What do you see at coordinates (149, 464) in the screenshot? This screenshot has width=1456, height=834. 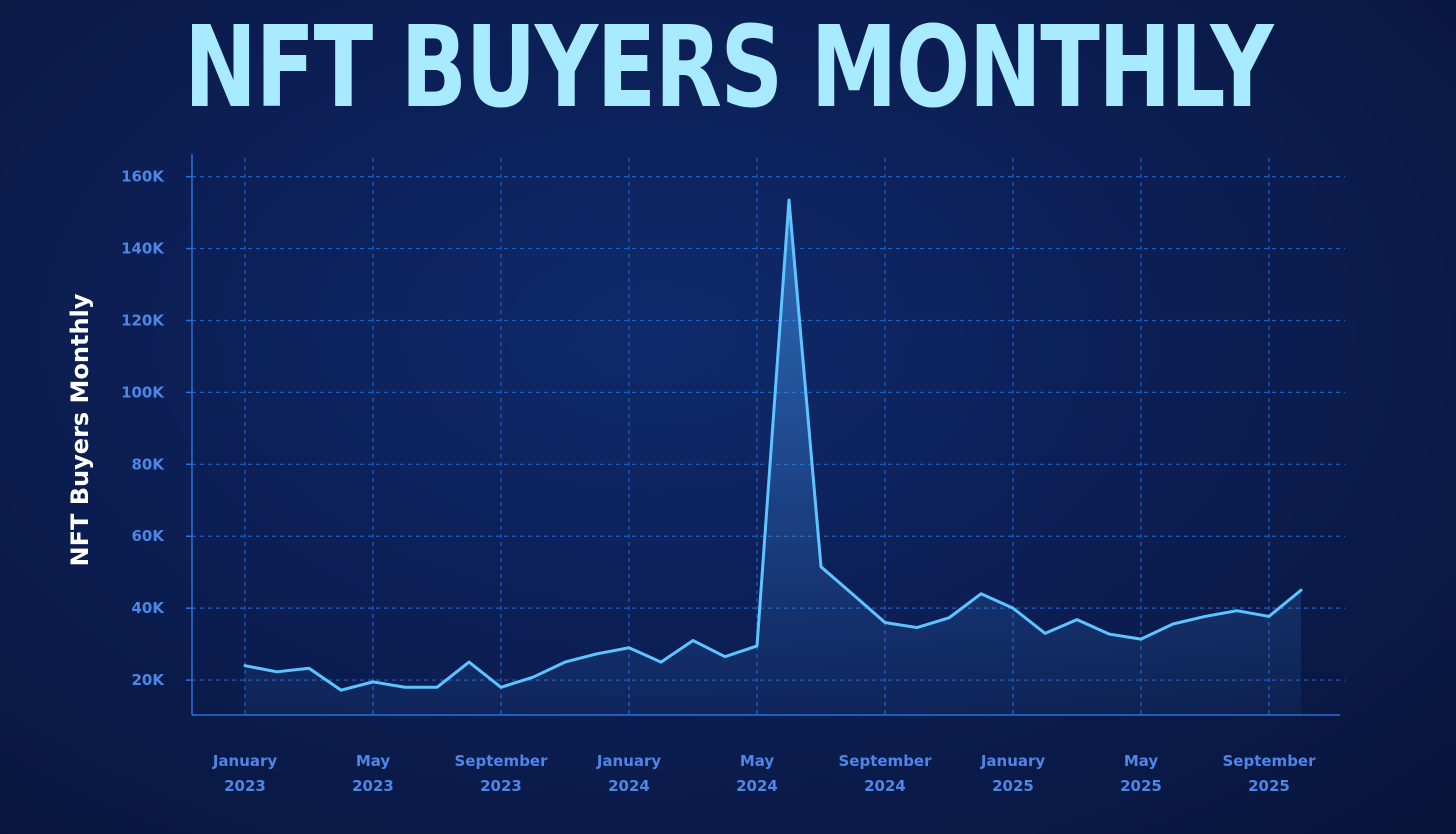 I see `y-tick-label: 80K` at bounding box center [149, 464].